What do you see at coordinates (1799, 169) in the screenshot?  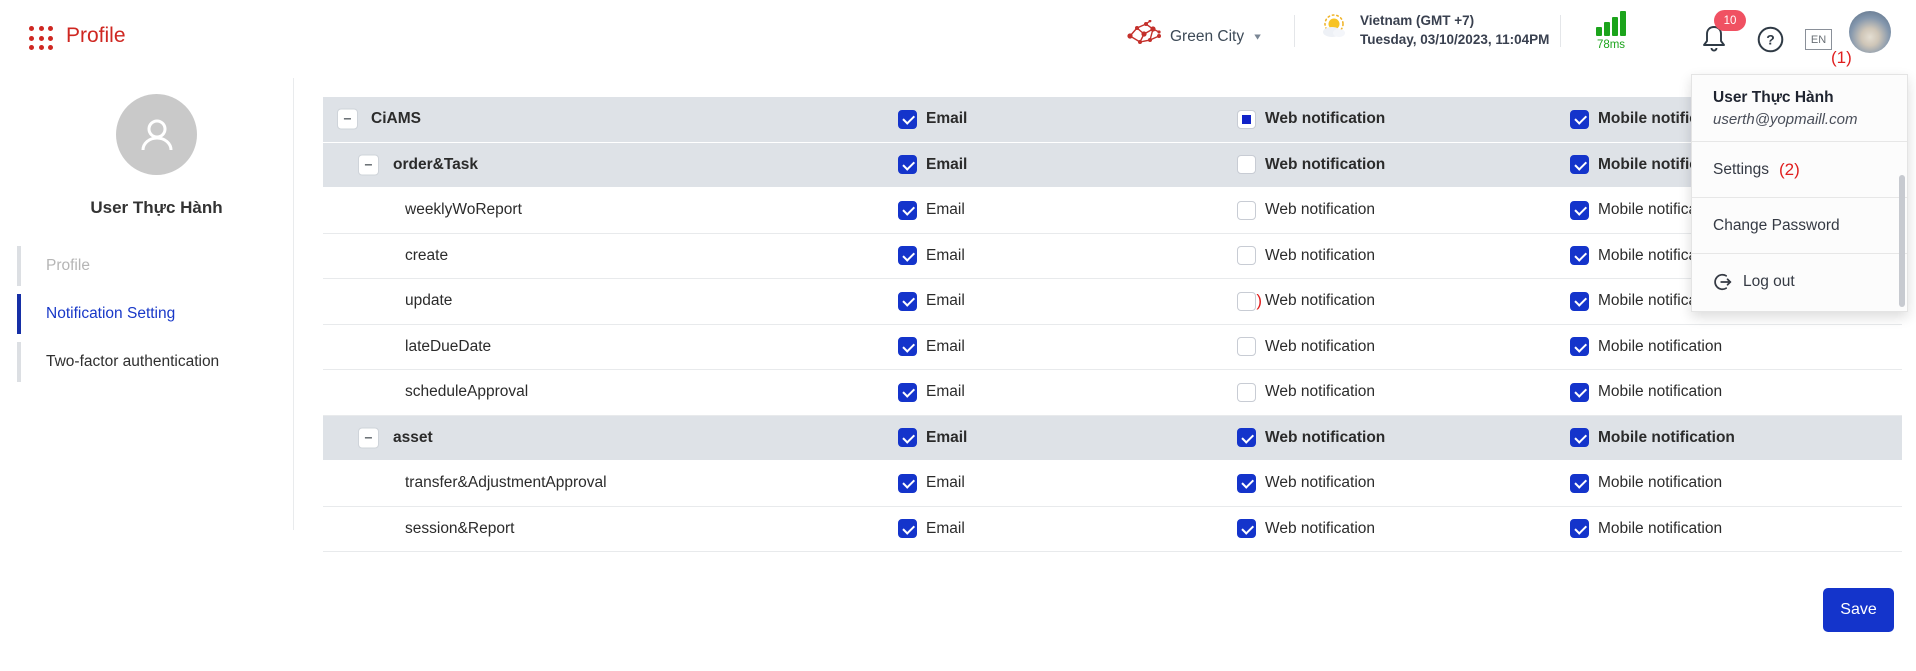 I see `menu-item-settings: Settings (2)` at bounding box center [1799, 169].